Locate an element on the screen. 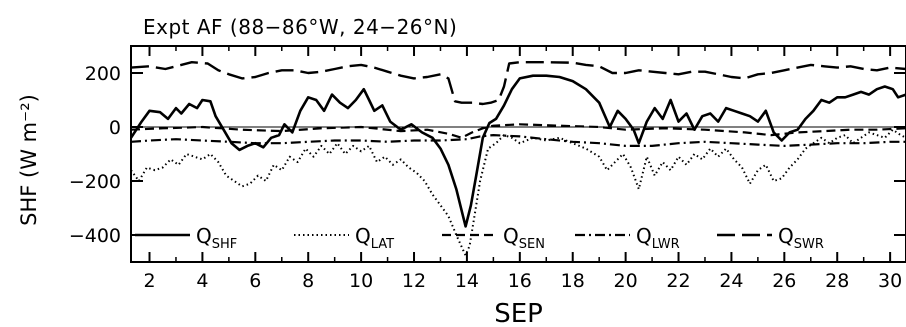 The width and height of the screenshot is (906, 327). y-tick-label: −200 is located at coordinates (95, 182).